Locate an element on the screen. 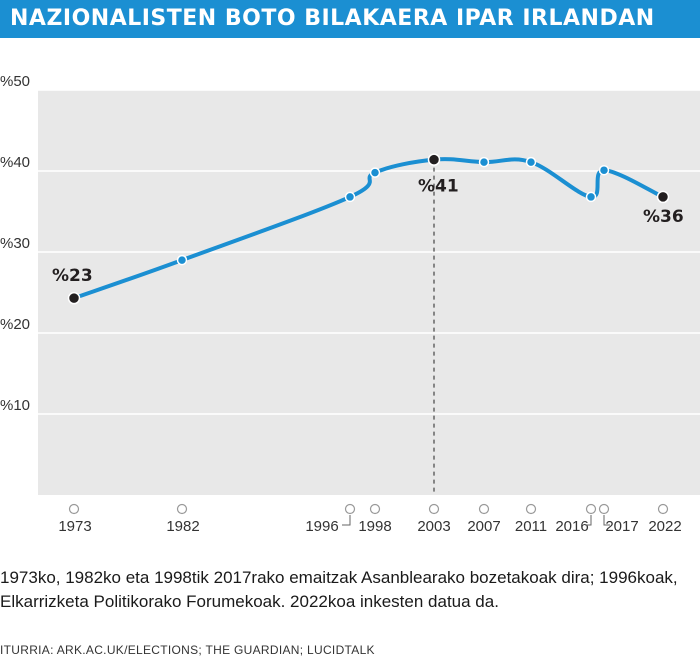 The height and width of the screenshot is (660, 700). y-tick-label: %20 is located at coordinates (15, 324).